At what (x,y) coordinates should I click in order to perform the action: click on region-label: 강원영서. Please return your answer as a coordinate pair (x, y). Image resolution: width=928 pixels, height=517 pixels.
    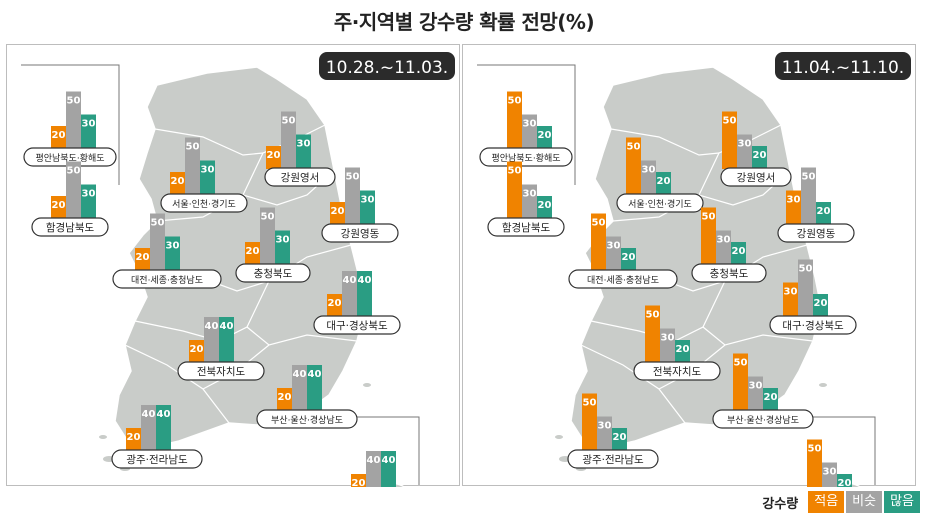
    Looking at the image, I should click on (756, 178).